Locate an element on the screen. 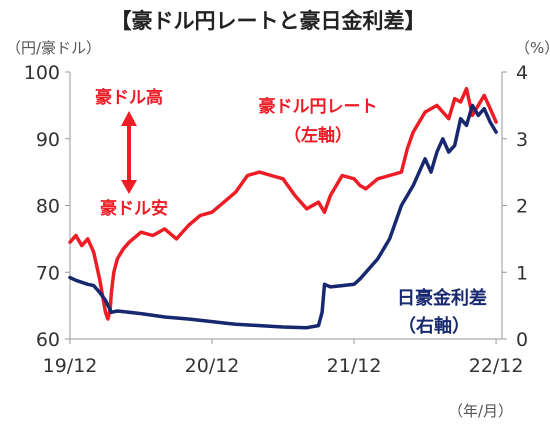 The height and width of the screenshot is (433, 550). left-tick-label: 90 is located at coordinates (48, 140).